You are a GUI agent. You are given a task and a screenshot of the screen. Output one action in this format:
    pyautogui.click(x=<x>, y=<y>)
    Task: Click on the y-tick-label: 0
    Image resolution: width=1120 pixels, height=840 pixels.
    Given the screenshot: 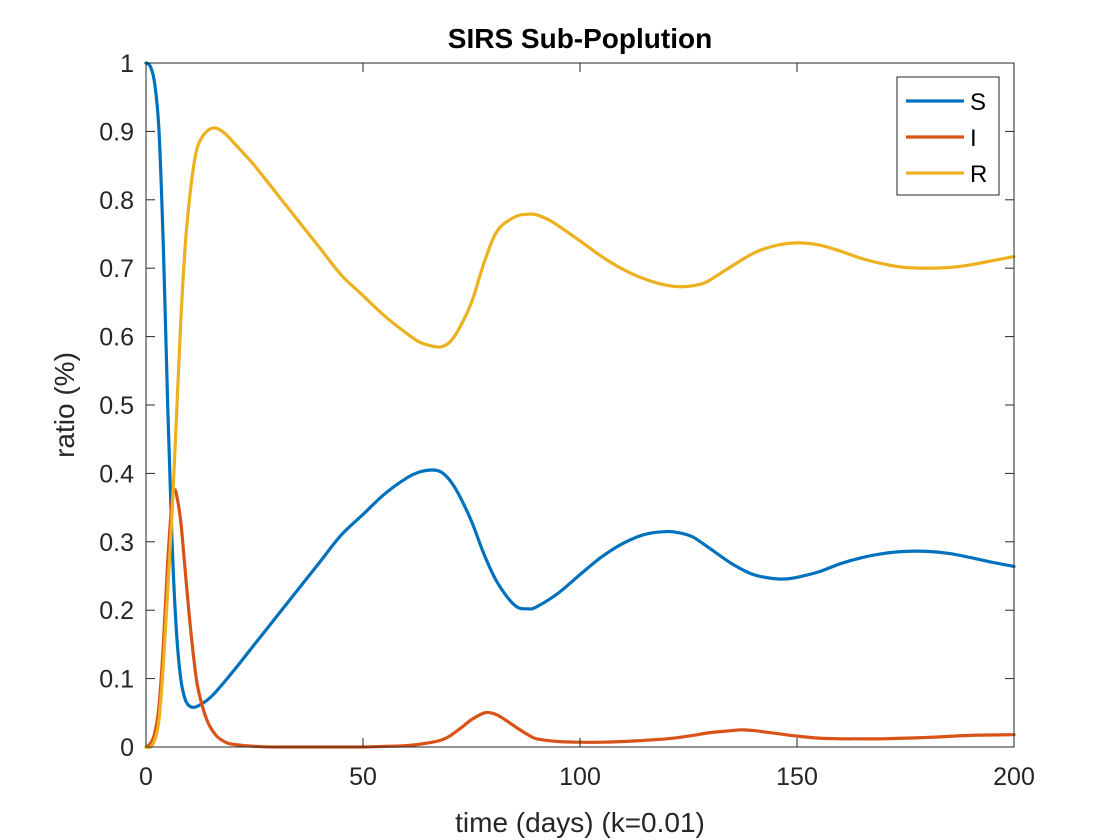 What is the action you would take?
    pyautogui.click(x=127, y=748)
    